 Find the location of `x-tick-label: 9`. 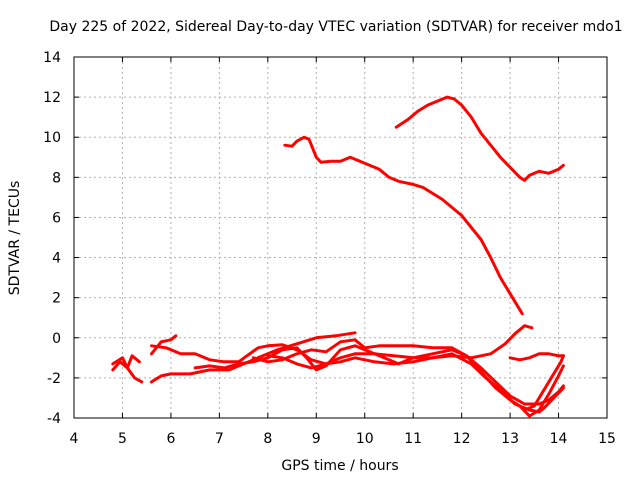

x-tick-label: 9 is located at coordinates (316, 439).